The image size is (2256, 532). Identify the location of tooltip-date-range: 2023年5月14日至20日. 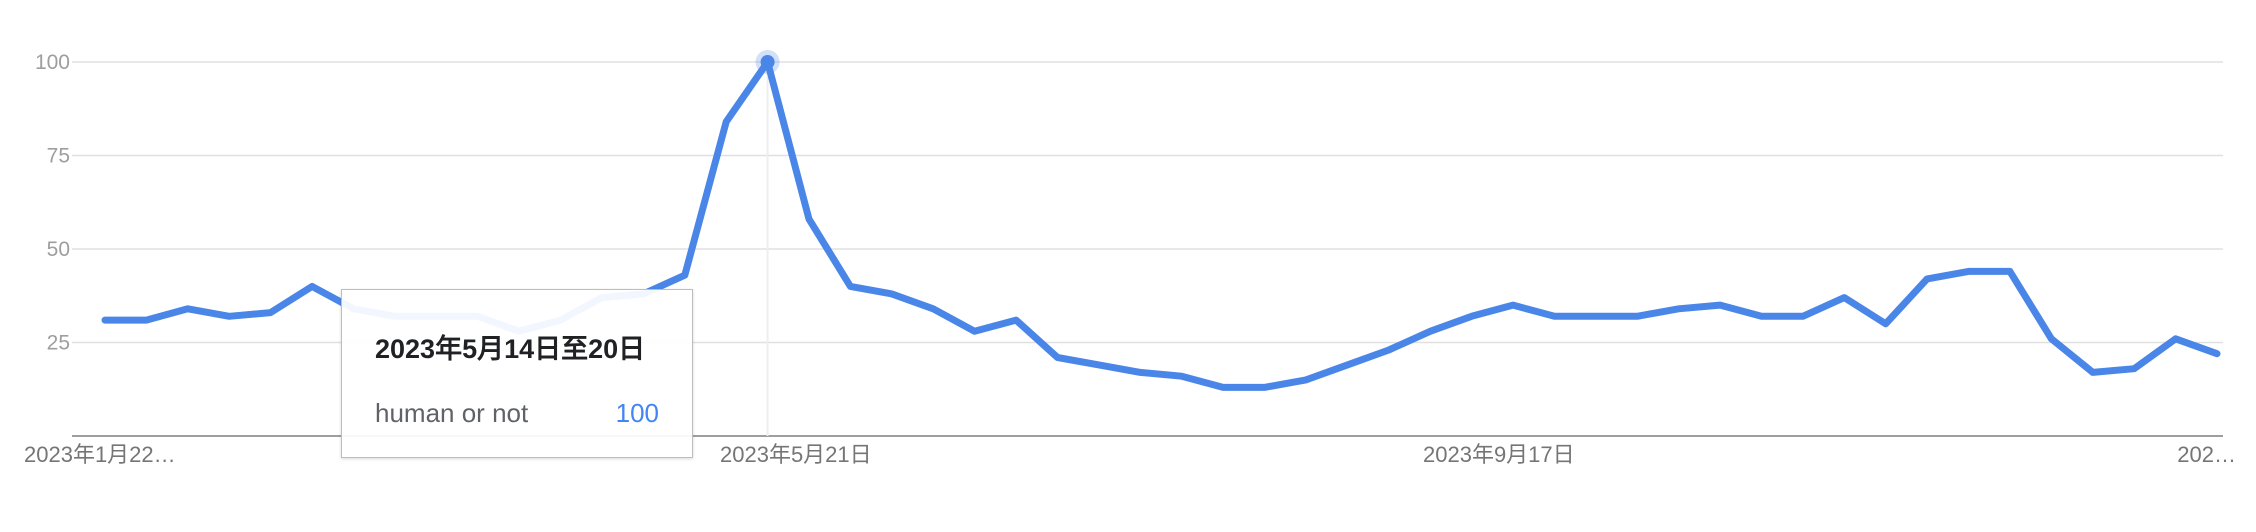
(510, 349).